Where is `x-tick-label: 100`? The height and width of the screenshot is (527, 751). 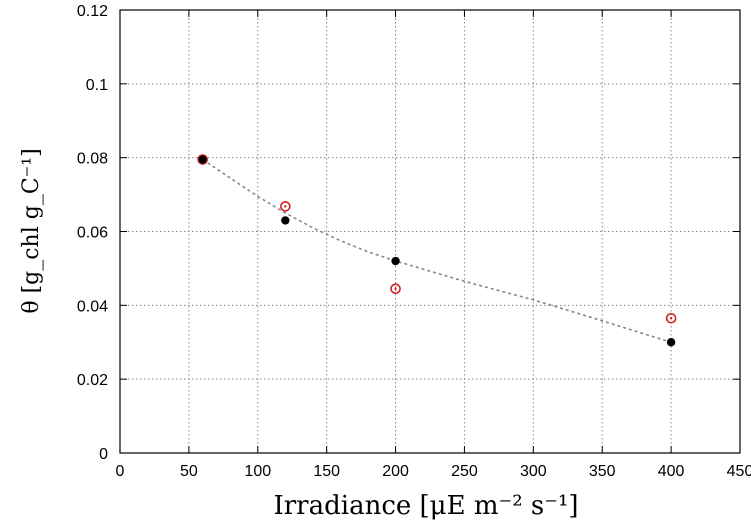
x-tick-label: 100 is located at coordinates (257, 471).